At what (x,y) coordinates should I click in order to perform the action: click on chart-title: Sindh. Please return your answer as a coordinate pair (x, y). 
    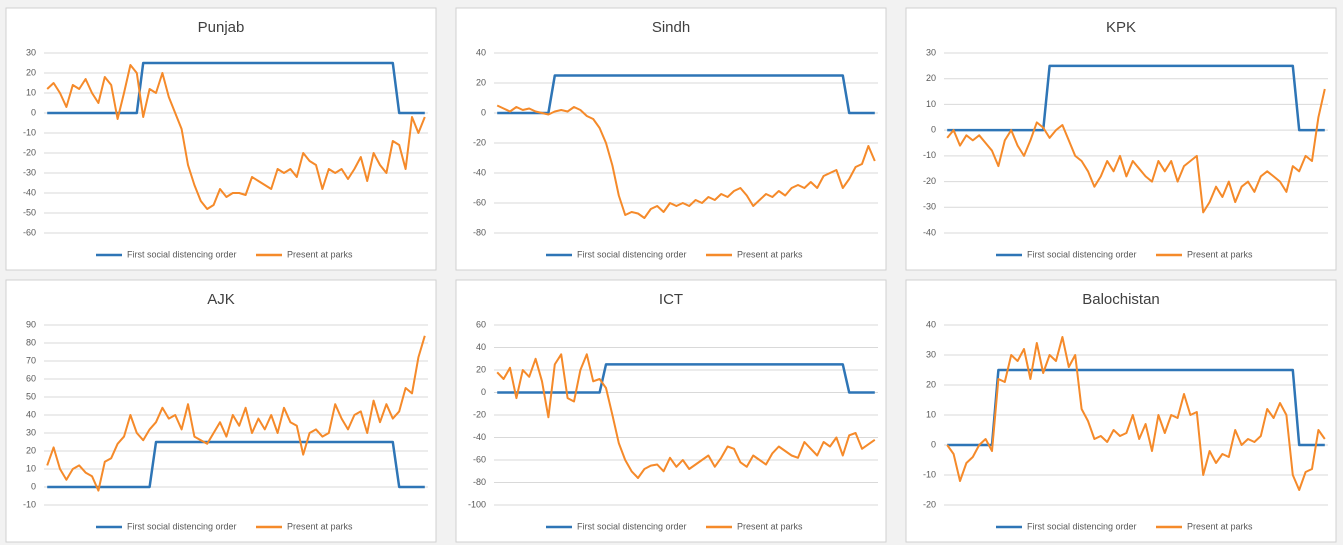
    Looking at the image, I should click on (671, 27).